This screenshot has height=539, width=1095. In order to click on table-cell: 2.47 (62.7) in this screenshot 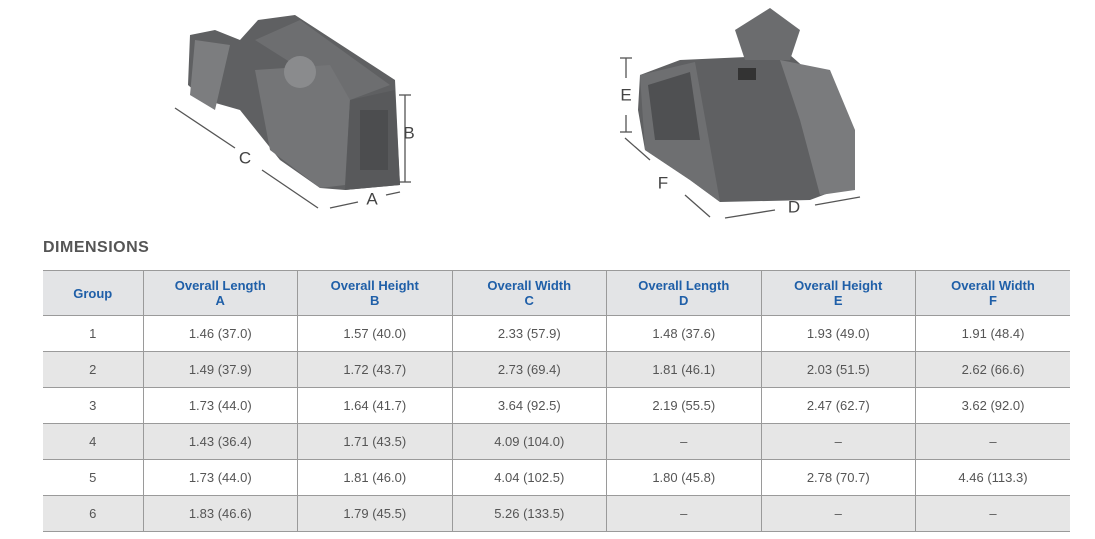, I will do `click(838, 405)`.